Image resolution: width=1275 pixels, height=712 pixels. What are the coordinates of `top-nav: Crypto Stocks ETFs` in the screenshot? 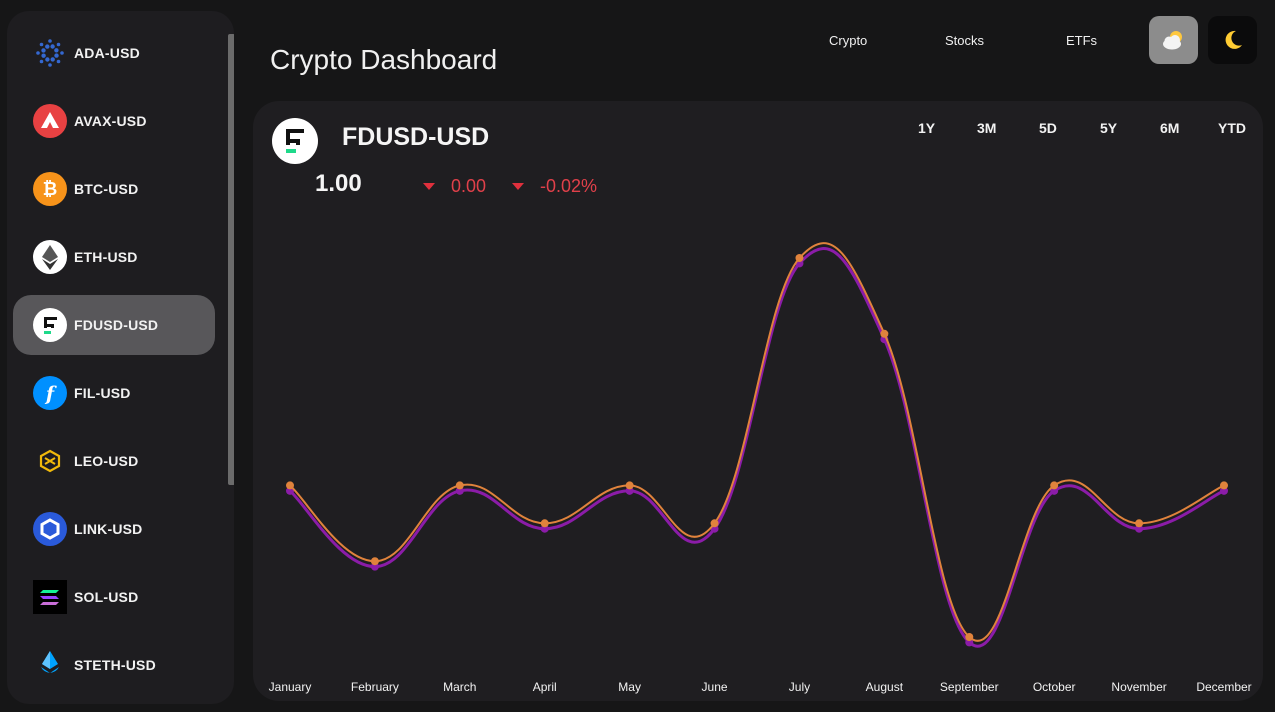 It's located at (637, 43).